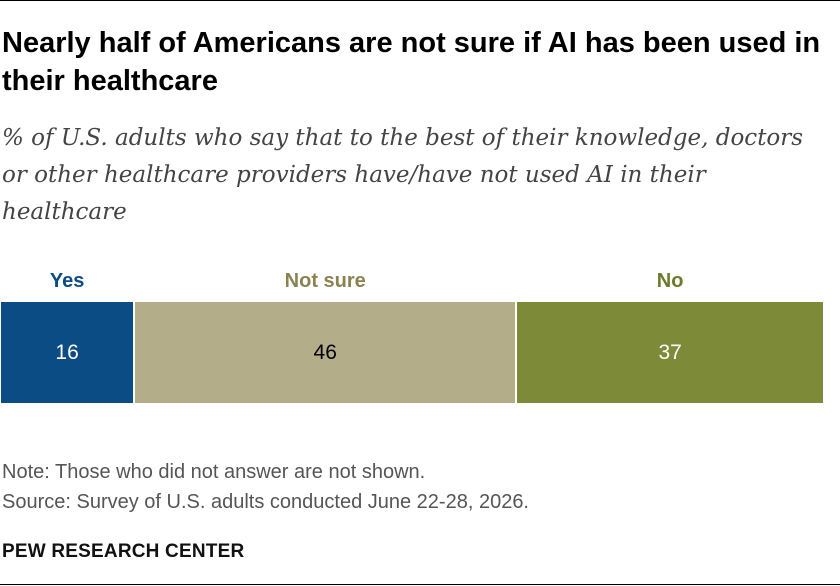 The image size is (840, 586). I want to click on bar-no: 37, so click(670, 352).